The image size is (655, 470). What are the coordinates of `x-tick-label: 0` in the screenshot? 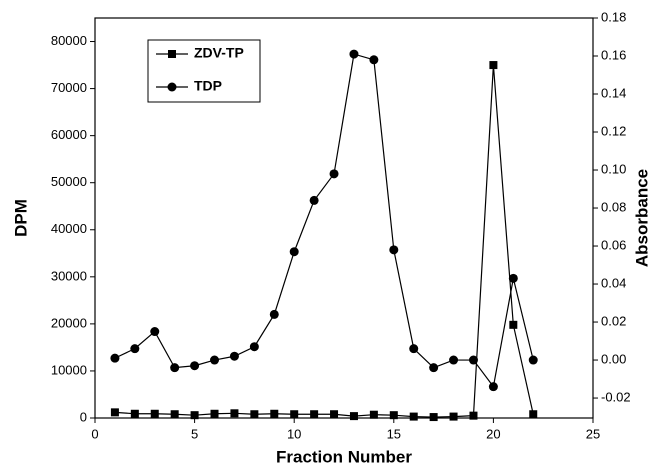 It's located at (94, 433).